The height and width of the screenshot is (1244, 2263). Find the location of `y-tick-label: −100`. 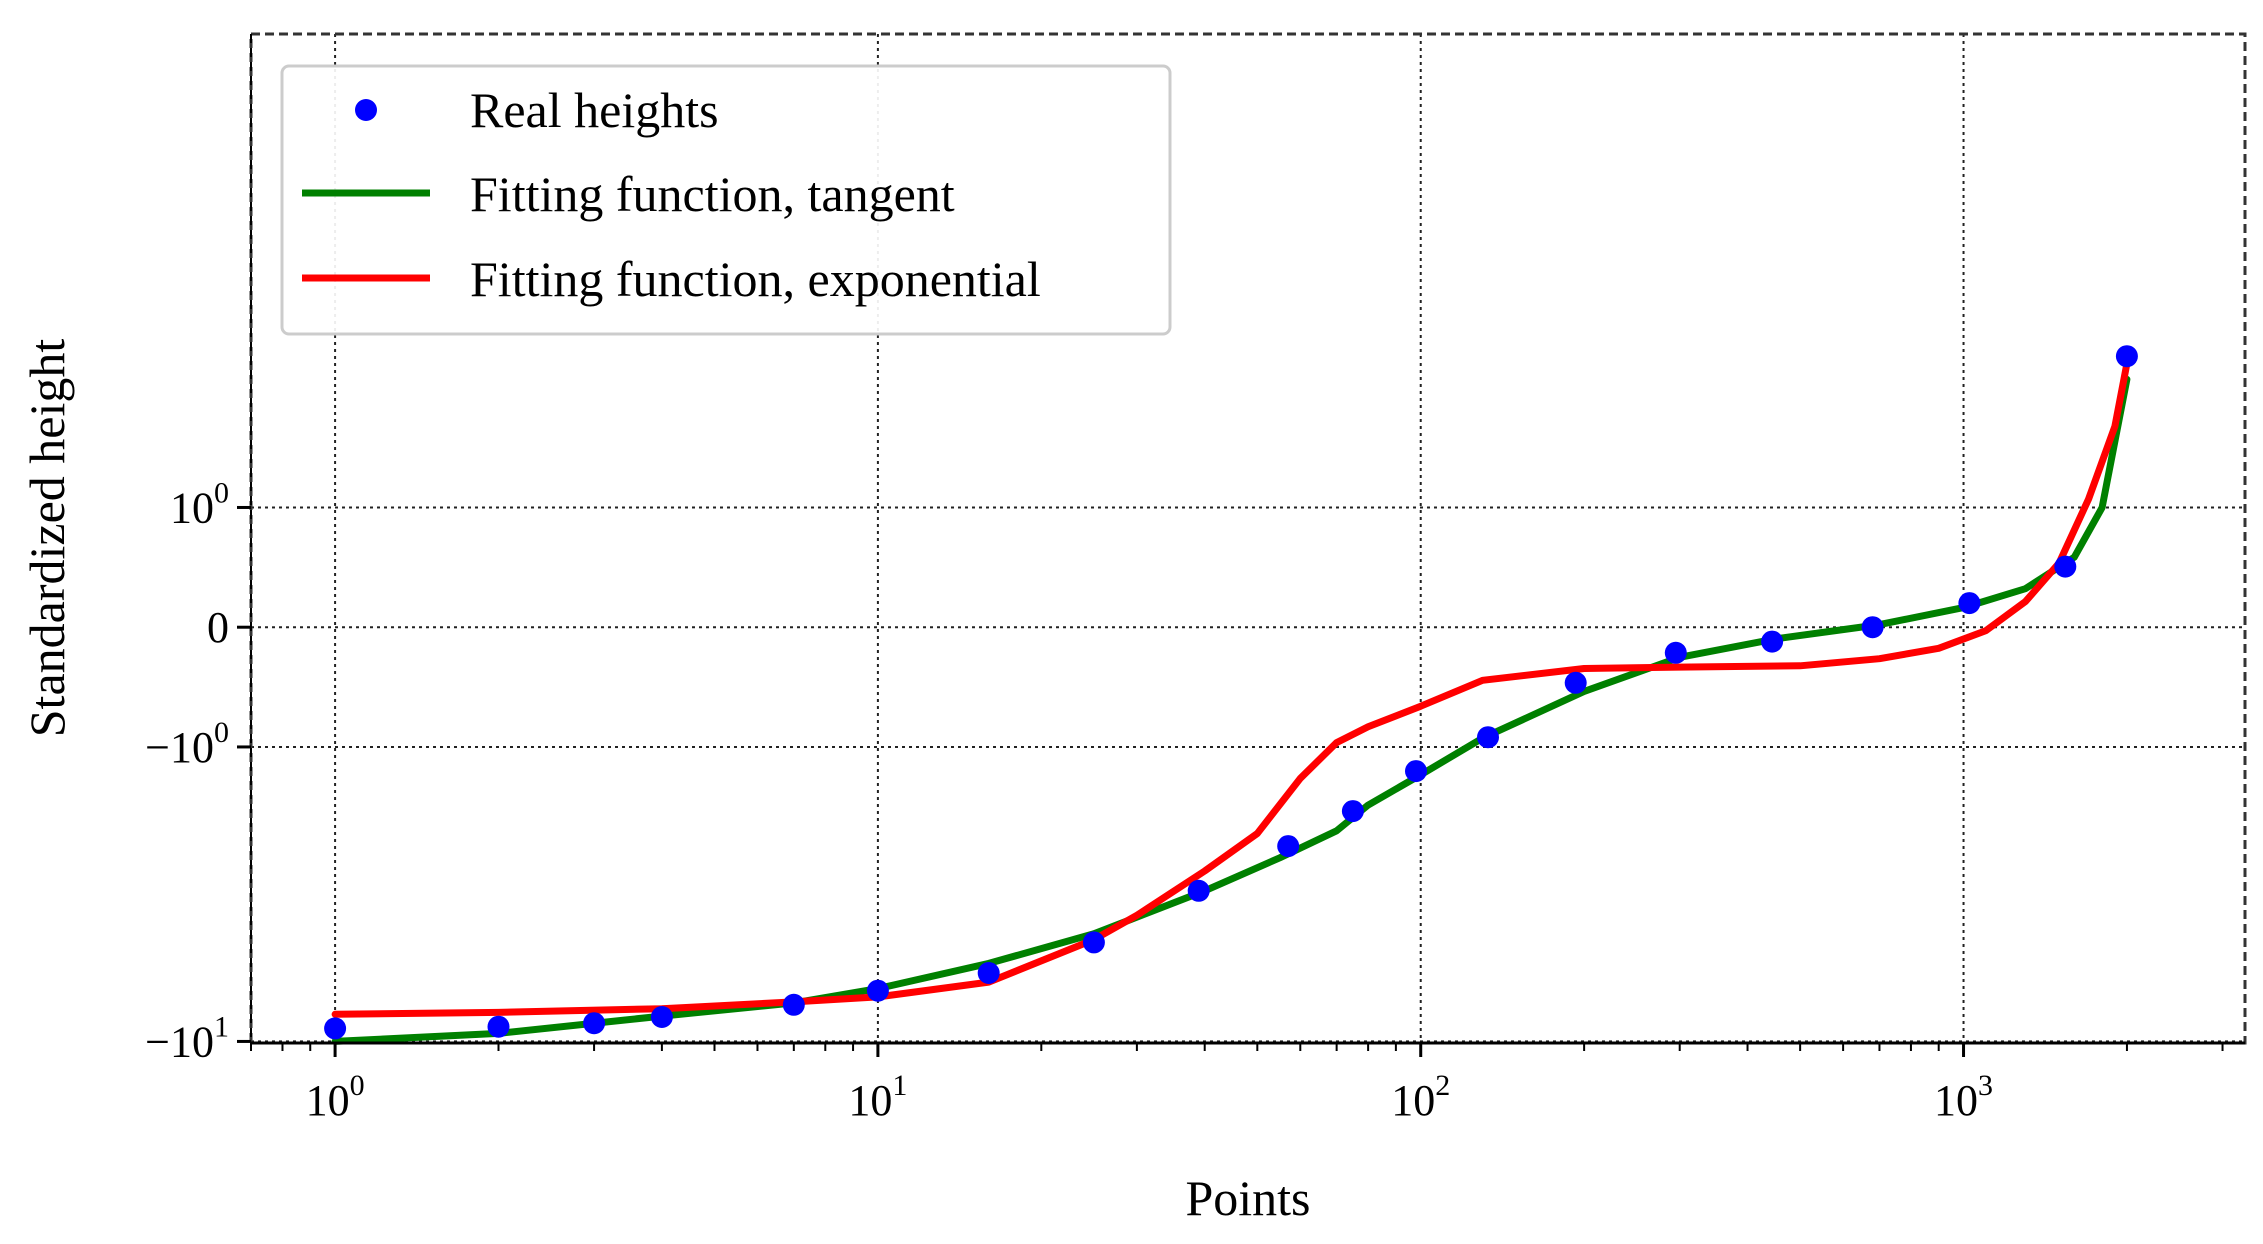

y-tick-label: −100 is located at coordinates (187, 744).